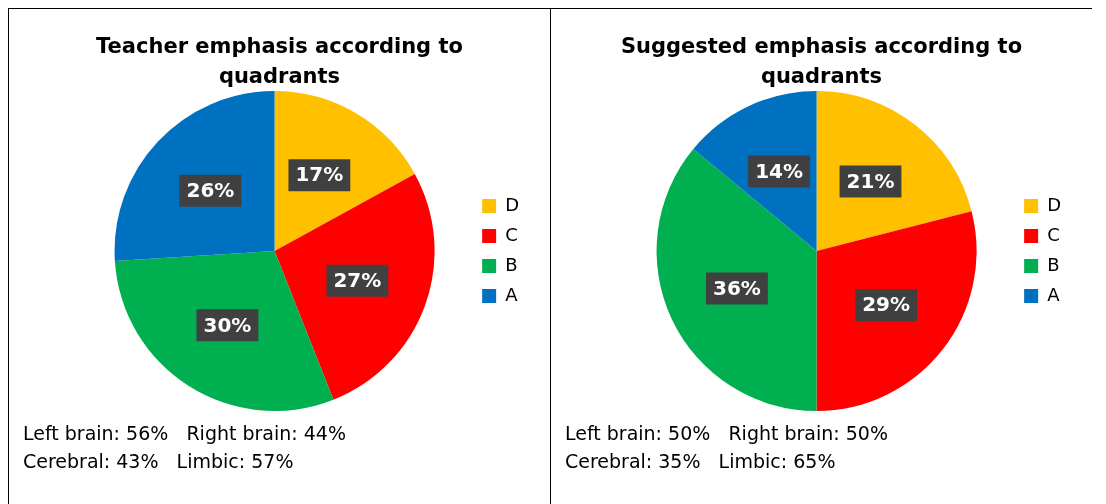  Describe the element at coordinates (159, 461) in the screenshot. I see `text: Cerebral: 43% Limbic: 57%` at that location.